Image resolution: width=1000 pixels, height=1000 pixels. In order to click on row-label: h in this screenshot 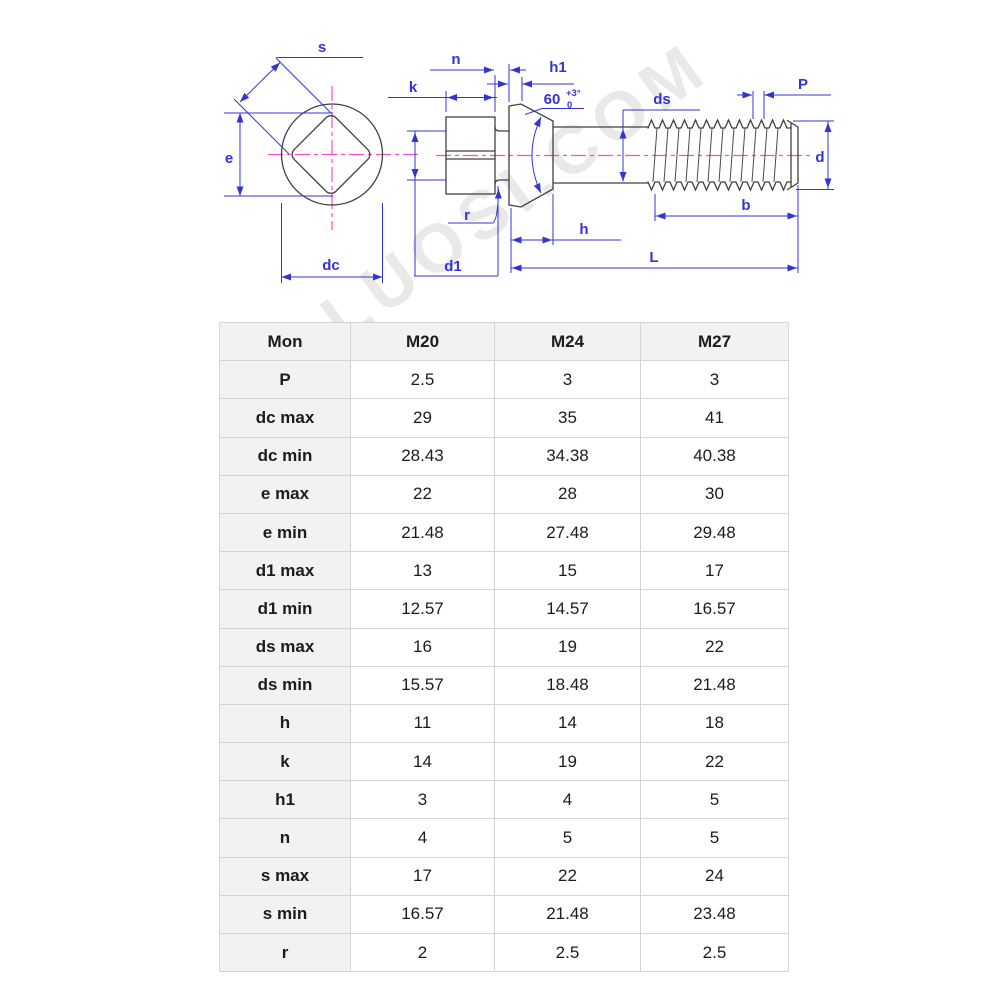, I will do `click(285, 723)`.